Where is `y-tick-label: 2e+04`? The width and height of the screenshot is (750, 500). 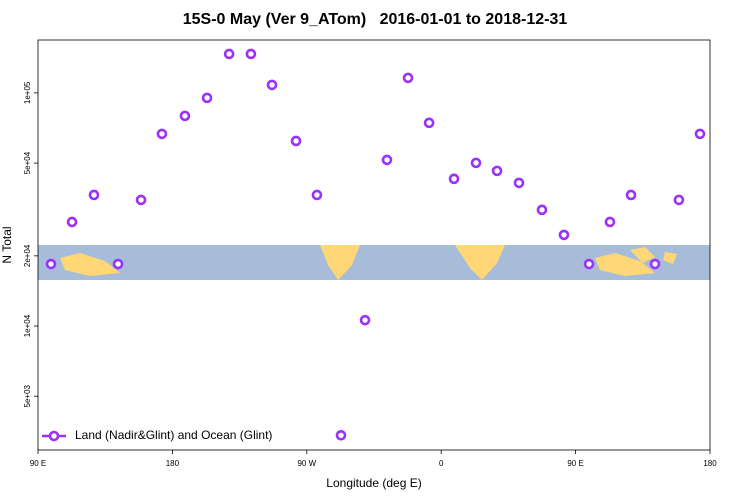
y-tick-label: 2e+04 is located at coordinates (27, 255).